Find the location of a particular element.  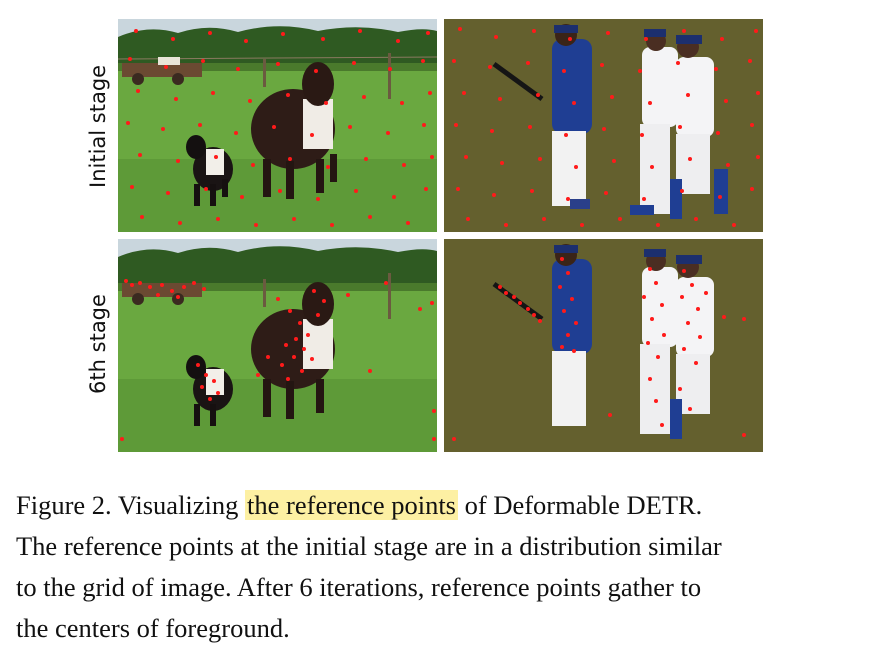

panel-cows-6th-stage is located at coordinates (277, 345).